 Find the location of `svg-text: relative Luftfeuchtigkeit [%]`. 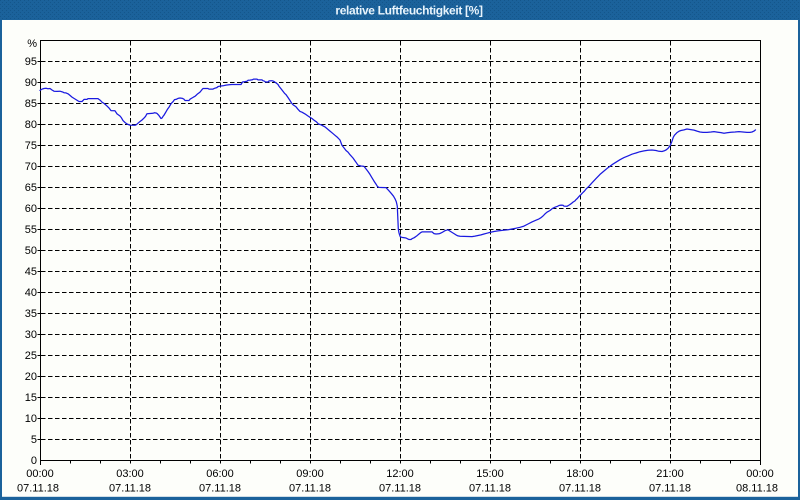

svg-text: relative Luftfeuchtigkeit [%] is located at coordinates (409, 11).